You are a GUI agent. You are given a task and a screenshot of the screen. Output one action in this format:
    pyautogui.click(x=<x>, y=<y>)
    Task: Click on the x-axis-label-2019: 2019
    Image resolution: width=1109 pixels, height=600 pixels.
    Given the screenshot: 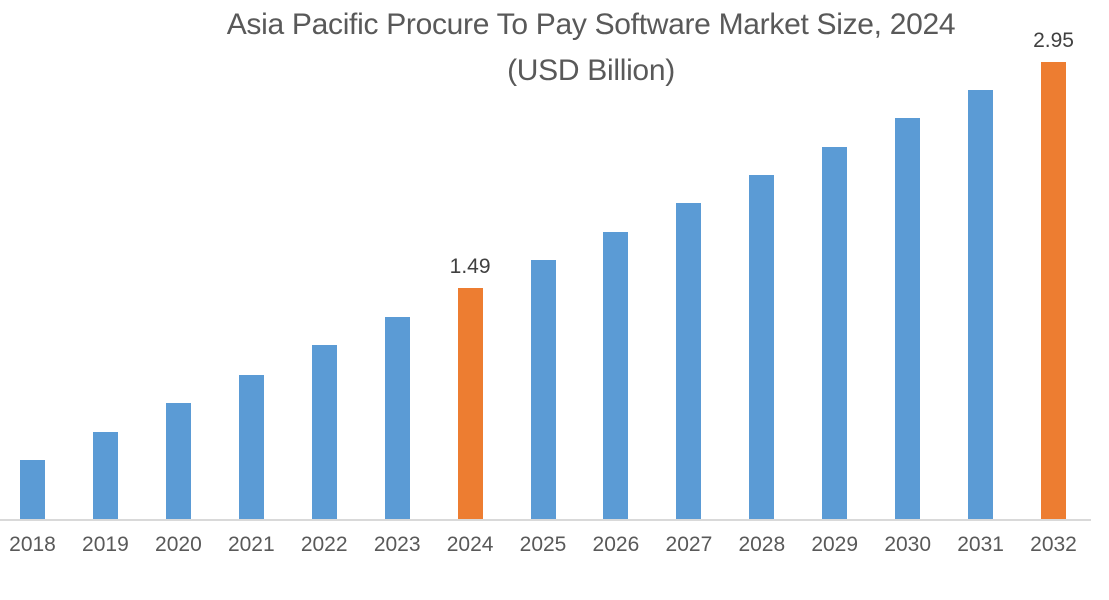 What is the action you would take?
    pyautogui.click(x=105, y=544)
    